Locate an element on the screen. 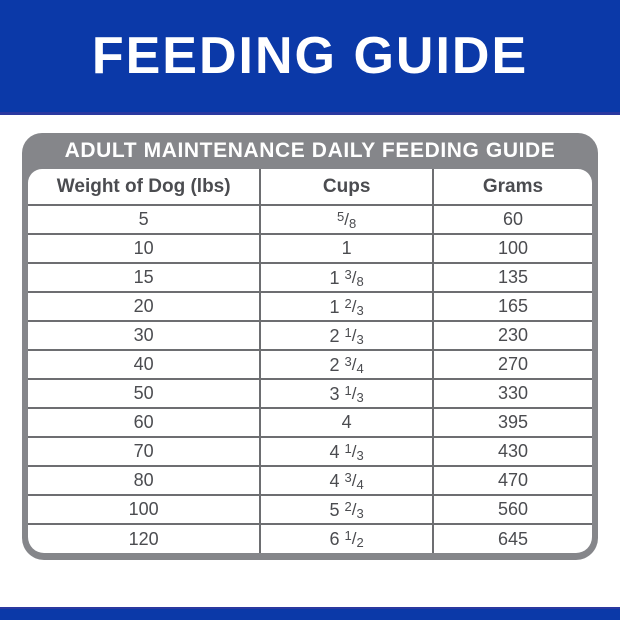 This screenshot has height=620, width=620. column-header-cups: Cups is located at coordinates (346, 187).